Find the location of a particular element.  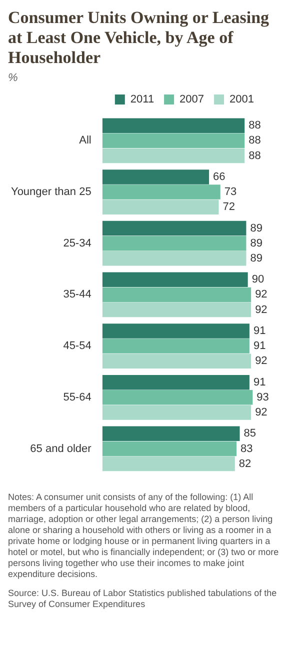

y-tick-label: Younger than 25 is located at coordinates (51, 192).